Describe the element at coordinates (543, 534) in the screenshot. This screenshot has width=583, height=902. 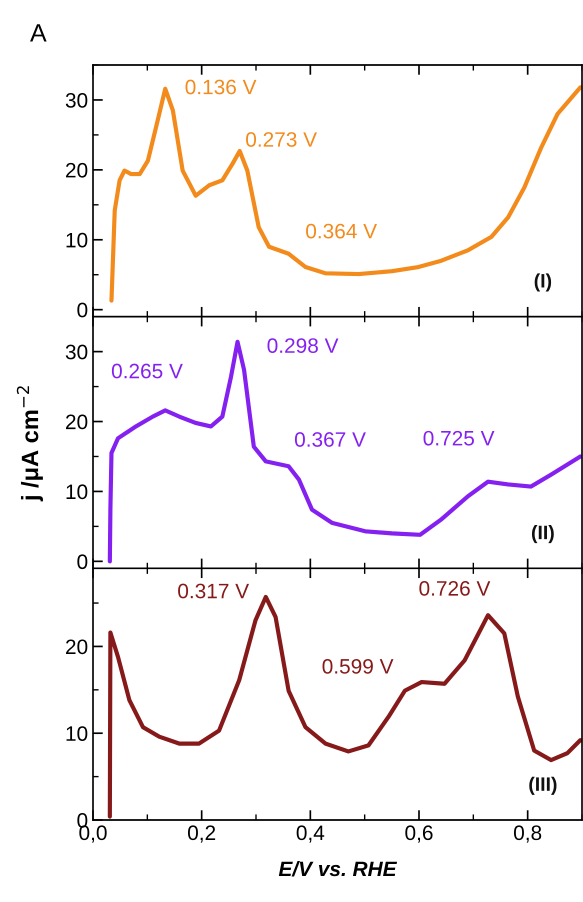
I see `annotation: (II)` at that location.